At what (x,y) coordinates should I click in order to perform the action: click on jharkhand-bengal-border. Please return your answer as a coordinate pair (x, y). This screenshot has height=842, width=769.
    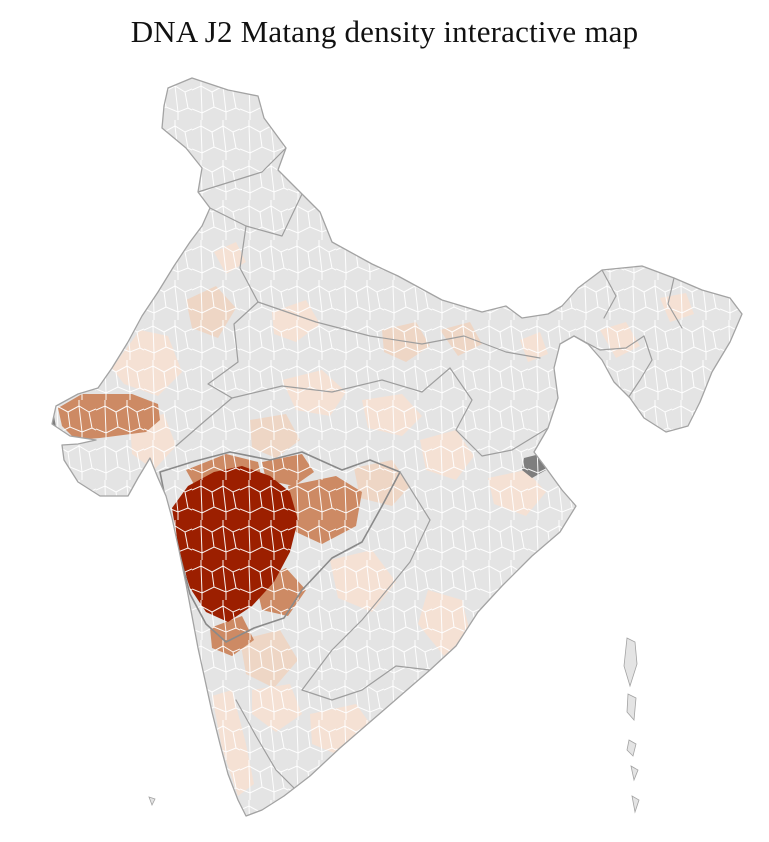
    Looking at the image, I should click on (499, 412).